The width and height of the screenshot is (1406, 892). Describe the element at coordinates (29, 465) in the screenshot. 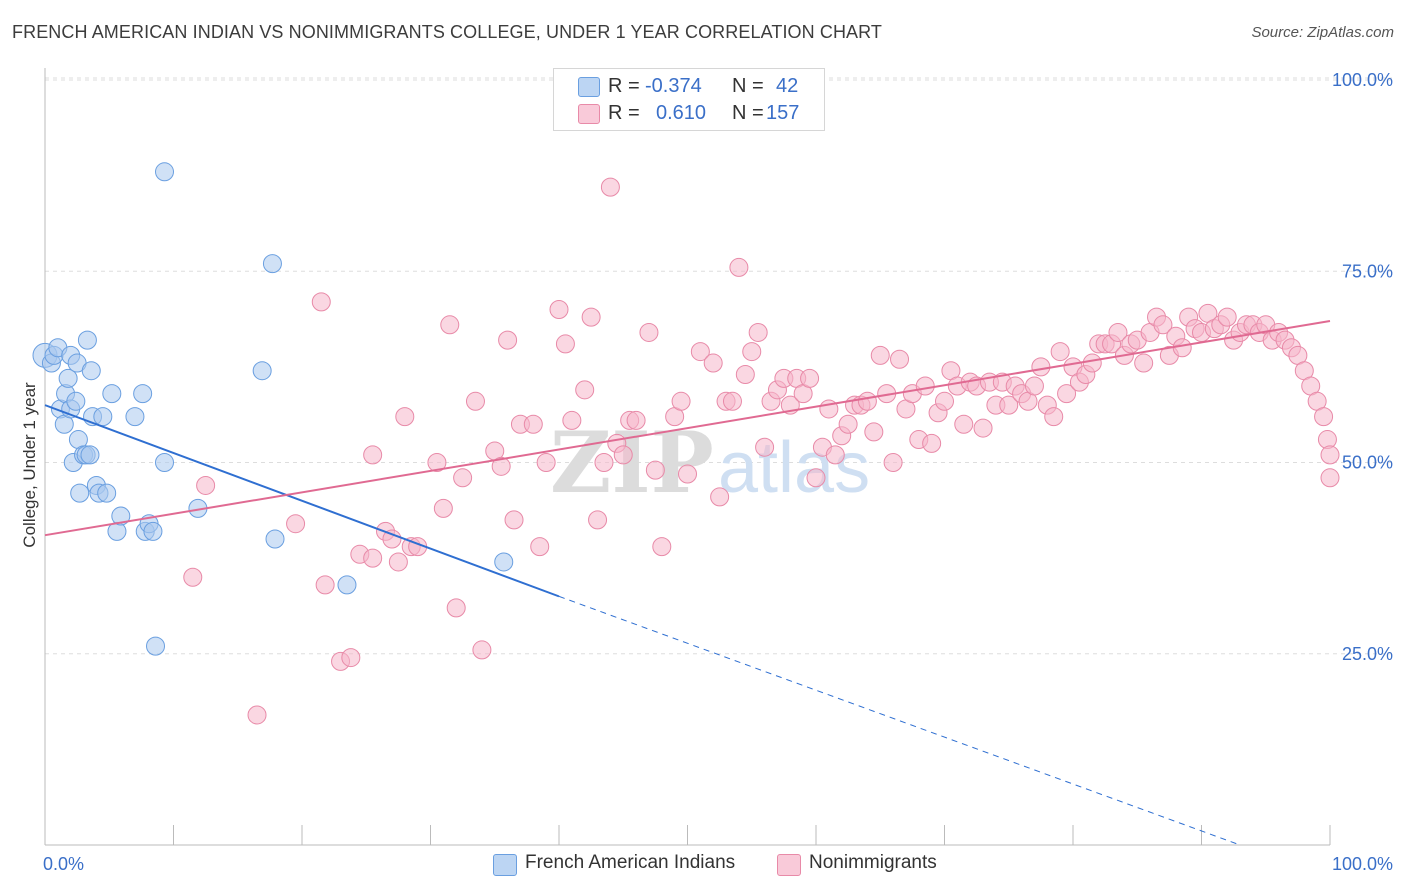

I see `y-axis-label: College, Under 1 year` at that location.